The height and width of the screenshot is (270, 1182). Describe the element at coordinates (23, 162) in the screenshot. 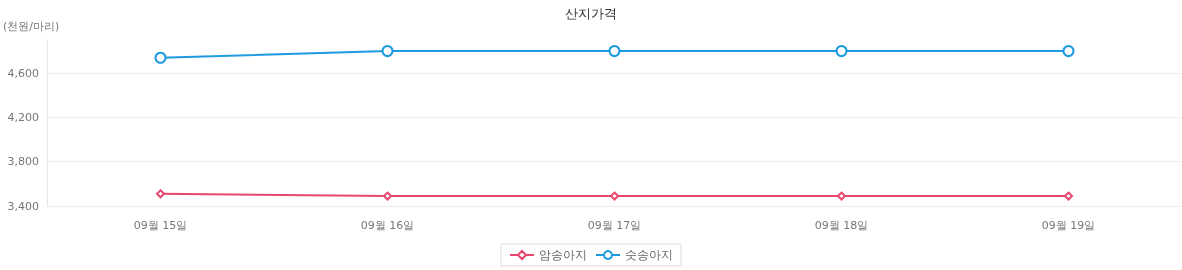

I see `y-tick-label: 3,800` at that location.